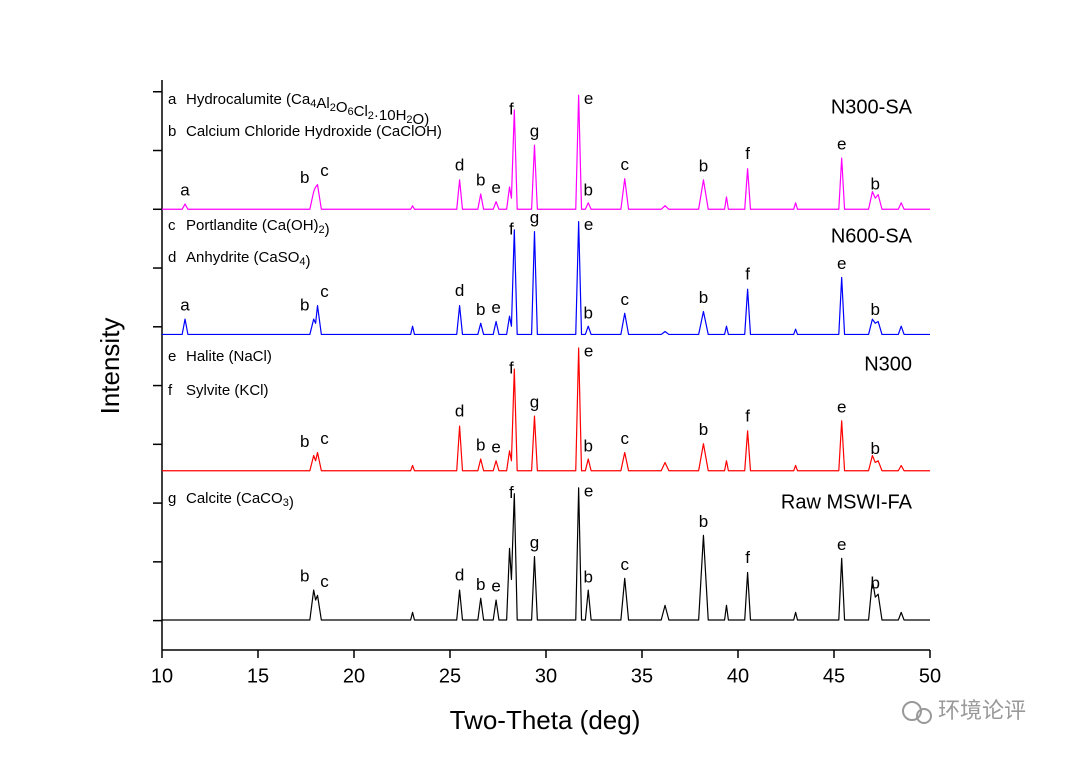  What do you see at coordinates (258, 676) in the screenshot?
I see `x-tick-label: 15` at bounding box center [258, 676].